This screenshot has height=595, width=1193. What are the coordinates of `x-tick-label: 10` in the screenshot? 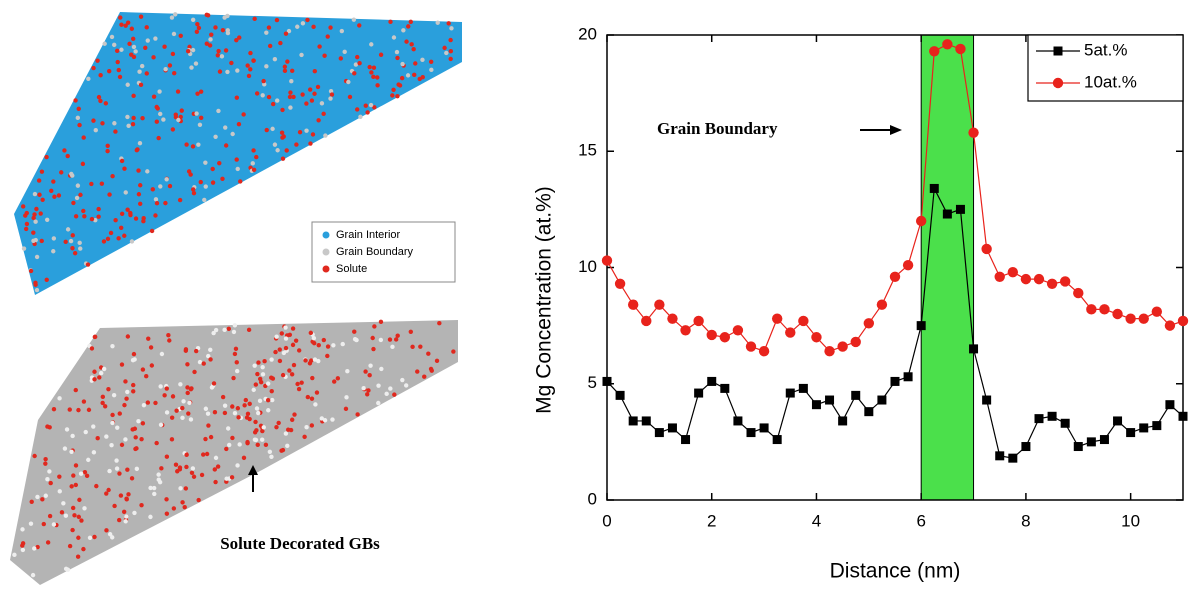 It's located at (1130, 520).